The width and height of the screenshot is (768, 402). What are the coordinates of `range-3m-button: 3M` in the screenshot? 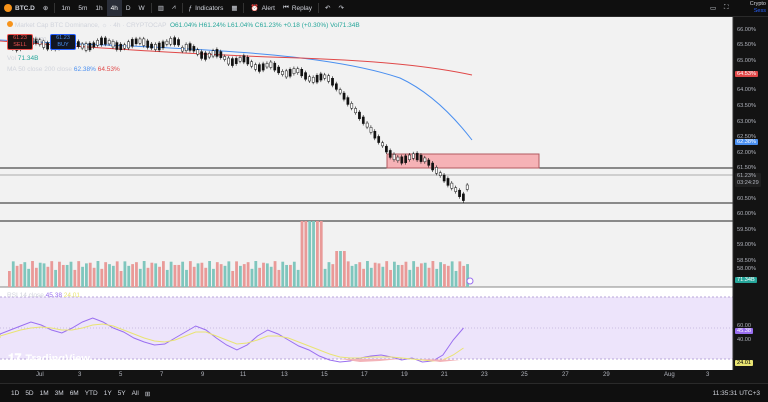 It's located at (59, 393).